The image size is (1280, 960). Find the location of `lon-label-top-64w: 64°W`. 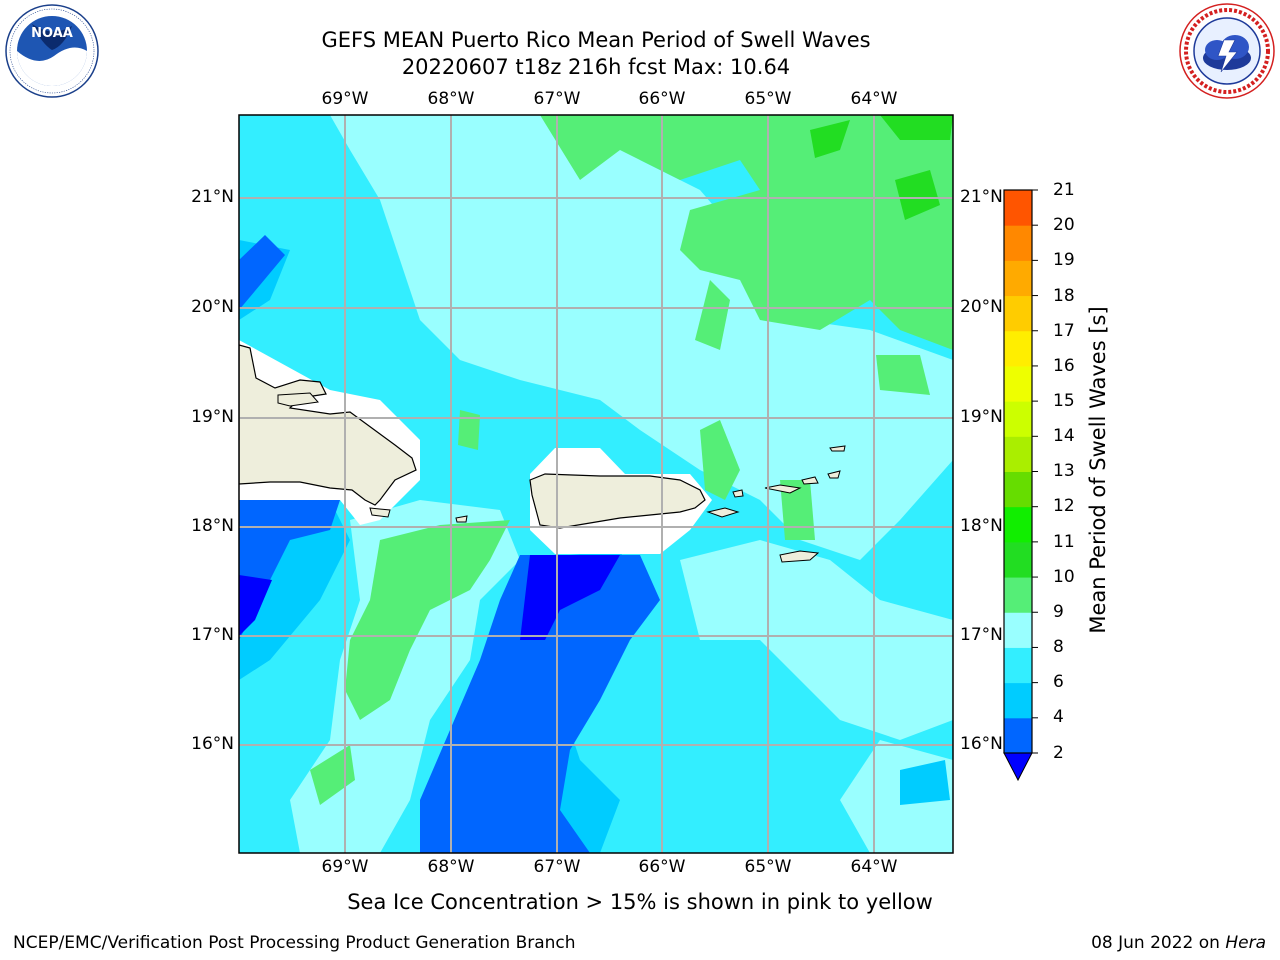

lon-label-top-64w: 64°W is located at coordinates (874, 99).